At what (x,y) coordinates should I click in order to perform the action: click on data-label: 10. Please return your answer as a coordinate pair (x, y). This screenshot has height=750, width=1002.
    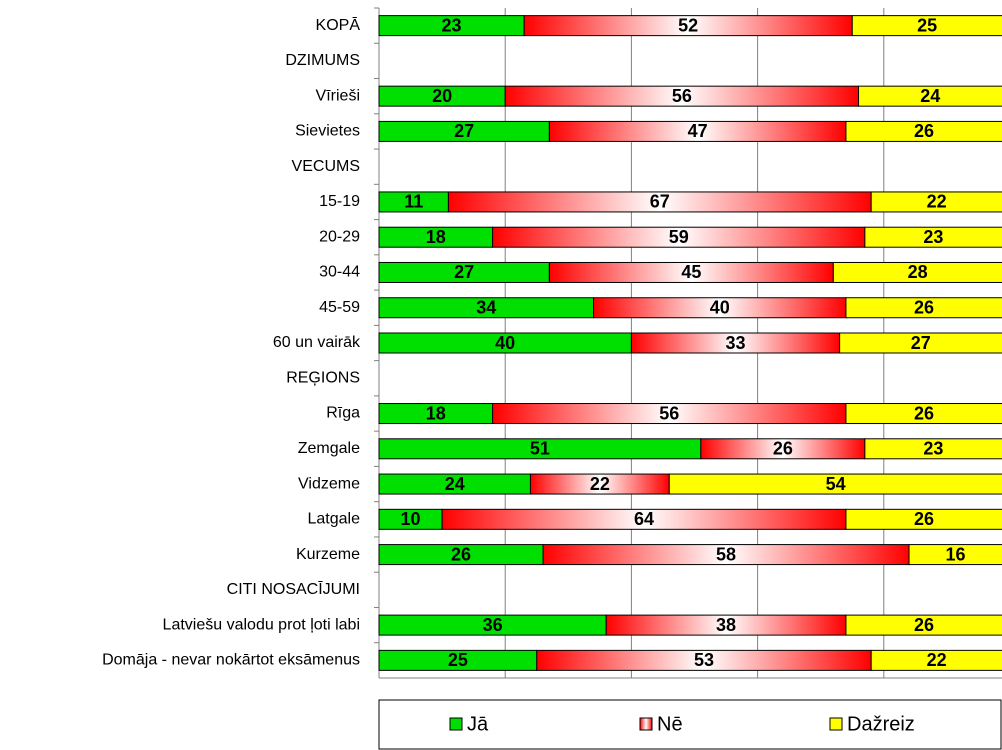
    Looking at the image, I should click on (411, 519).